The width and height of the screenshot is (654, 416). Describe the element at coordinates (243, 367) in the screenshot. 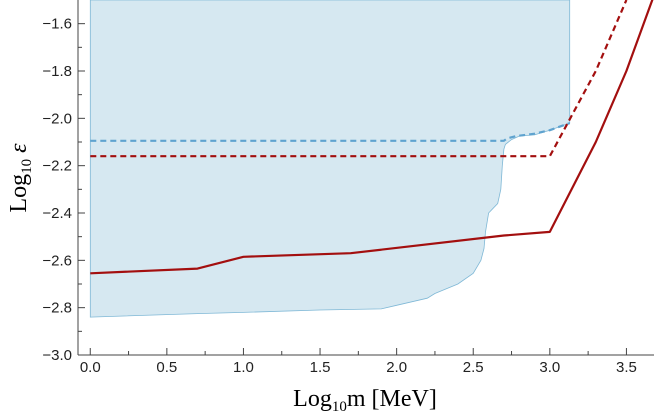

I see `x-tick-label: 1.0` at that location.